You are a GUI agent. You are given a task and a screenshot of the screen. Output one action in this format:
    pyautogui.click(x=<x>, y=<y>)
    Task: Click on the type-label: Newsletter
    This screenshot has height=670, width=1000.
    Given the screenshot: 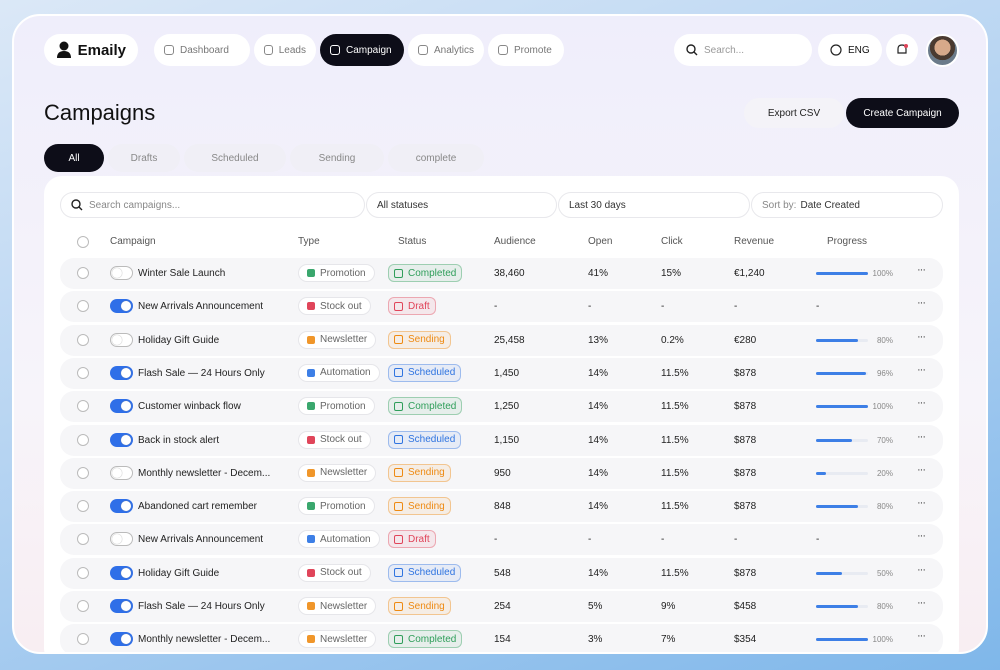 What is the action you would take?
    pyautogui.click(x=344, y=473)
    